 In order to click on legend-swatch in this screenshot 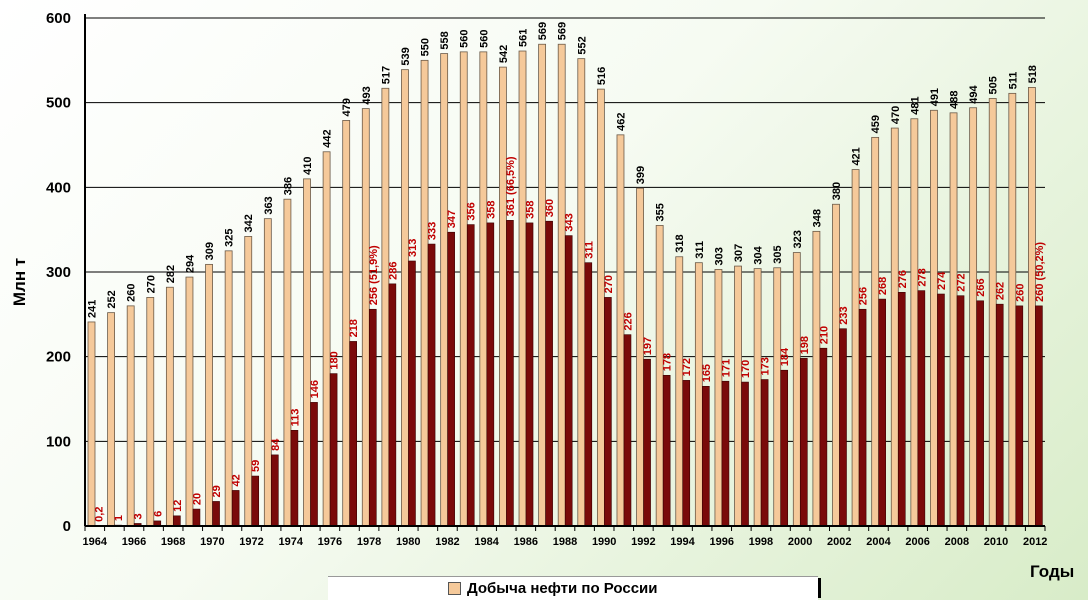, I will do `click(454, 588)`.